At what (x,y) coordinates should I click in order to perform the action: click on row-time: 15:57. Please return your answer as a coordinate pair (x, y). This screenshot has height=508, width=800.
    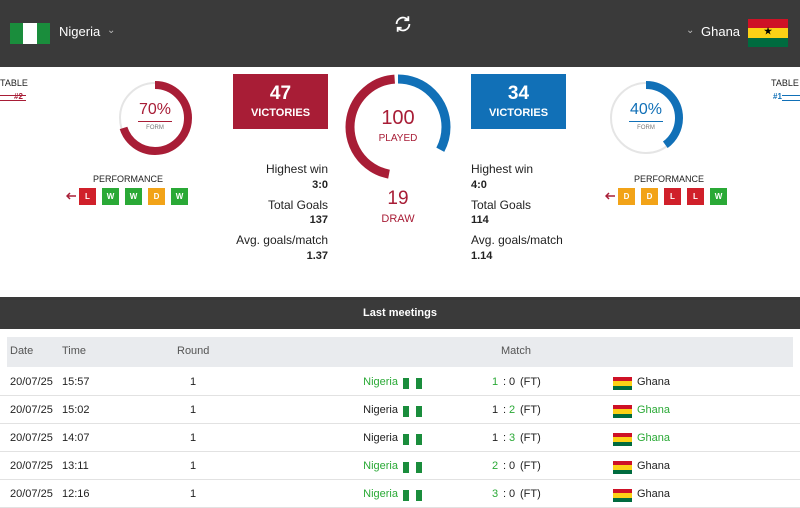
    Looking at the image, I should click on (76, 382).